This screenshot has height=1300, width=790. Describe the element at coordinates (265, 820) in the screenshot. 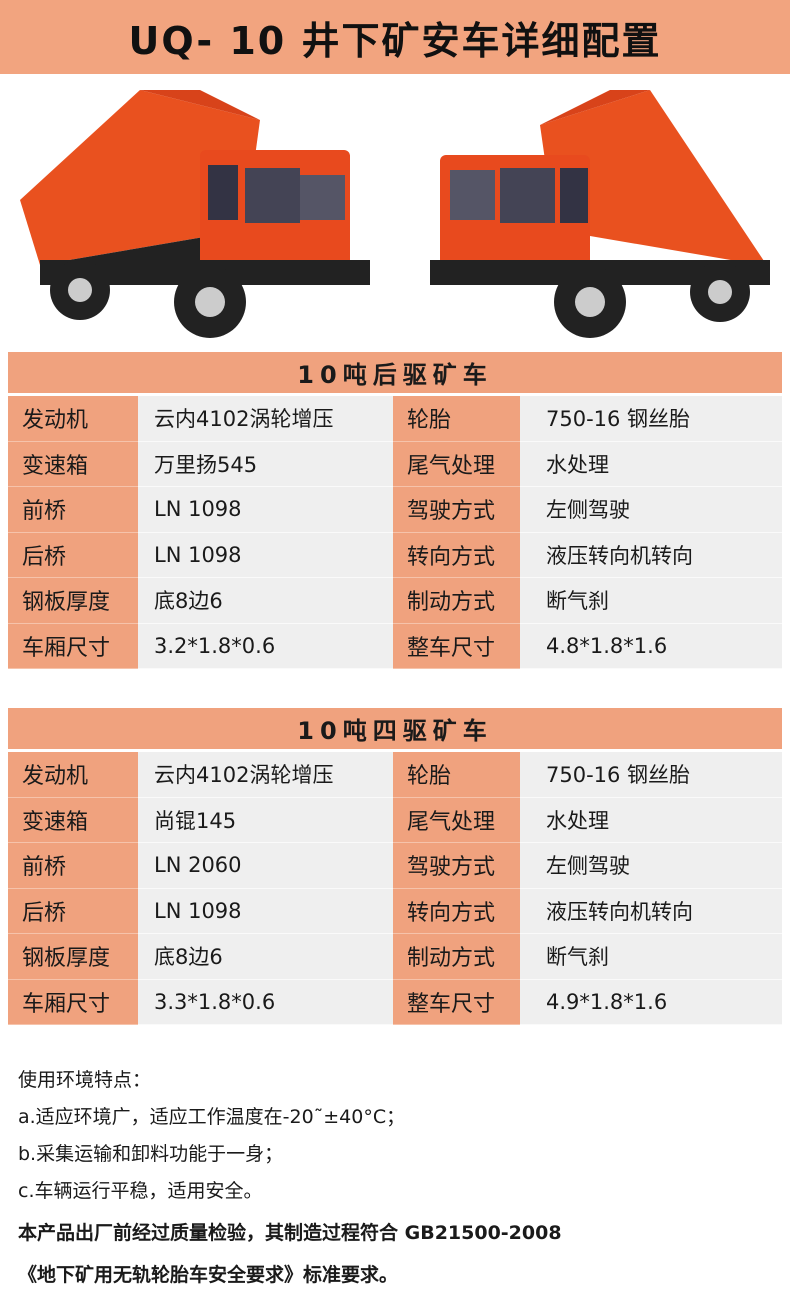

I see `spec-value: 尚锟145` at that location.